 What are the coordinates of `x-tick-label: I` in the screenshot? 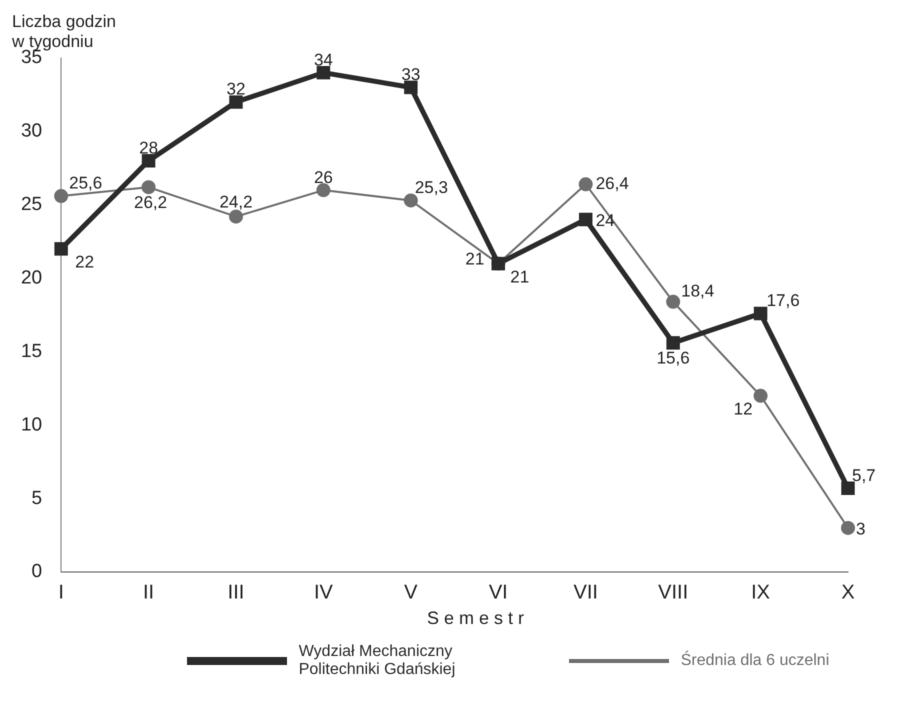 It's located at (61, 593).